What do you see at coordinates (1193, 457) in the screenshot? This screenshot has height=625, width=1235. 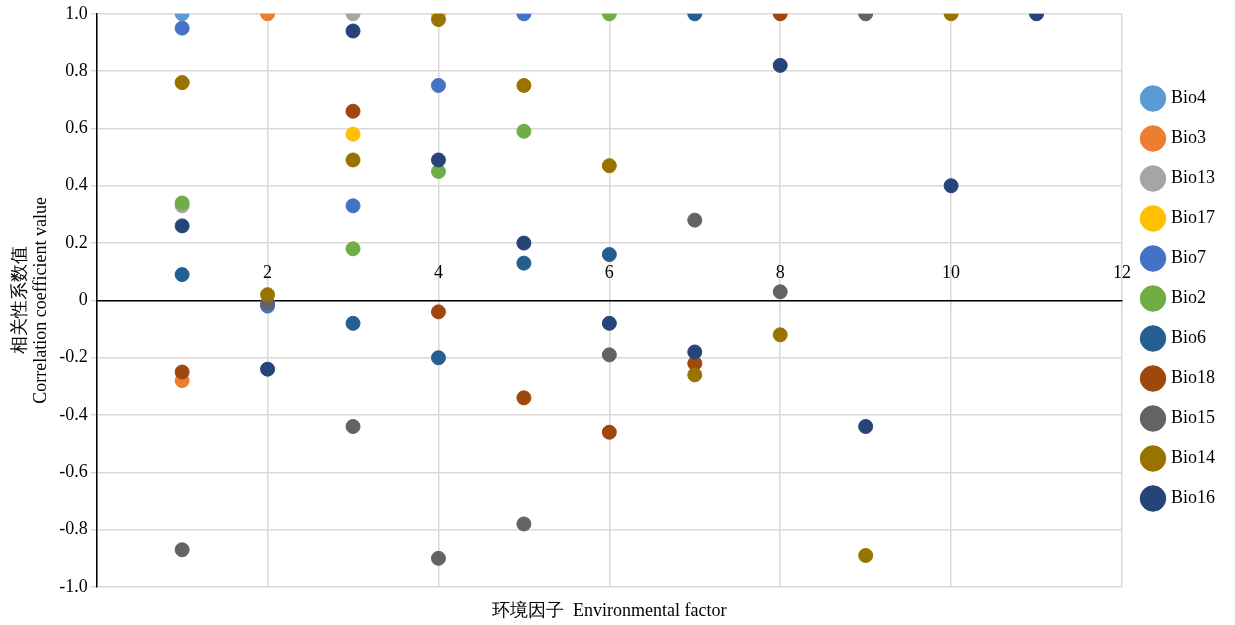 I see `legend-label: Bio14` at bounding box center [1193, 457].